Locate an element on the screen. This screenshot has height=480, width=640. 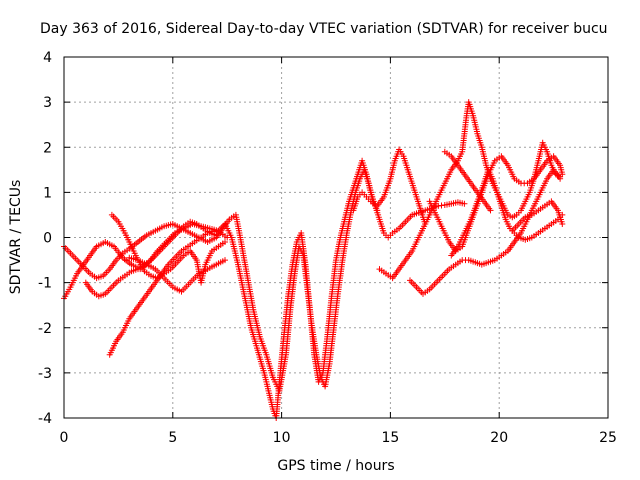
y-tick-label: 1 is located at coordinates (47, 193).